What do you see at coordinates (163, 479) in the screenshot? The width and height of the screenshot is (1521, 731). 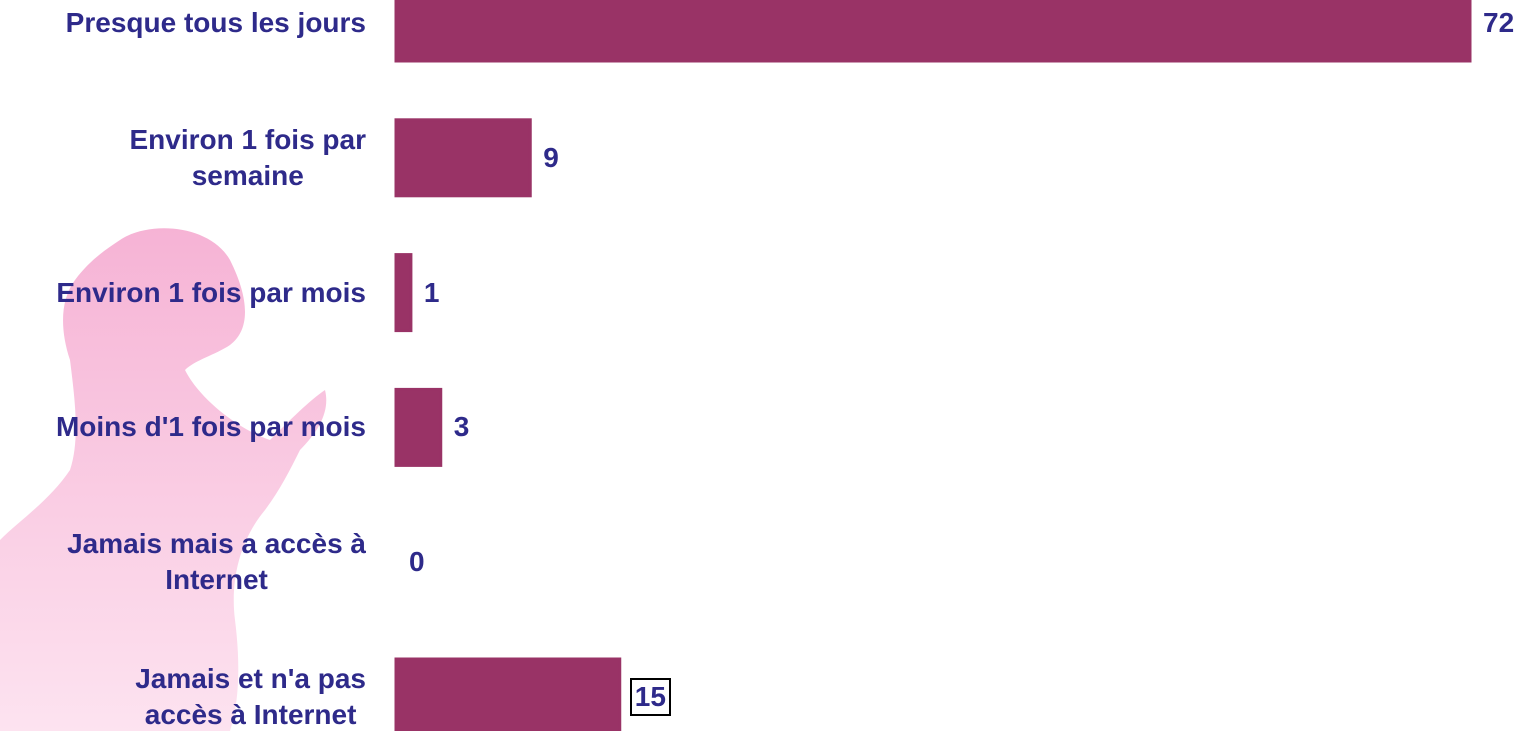 I see `silhouette` at bounding box center [163, 479].